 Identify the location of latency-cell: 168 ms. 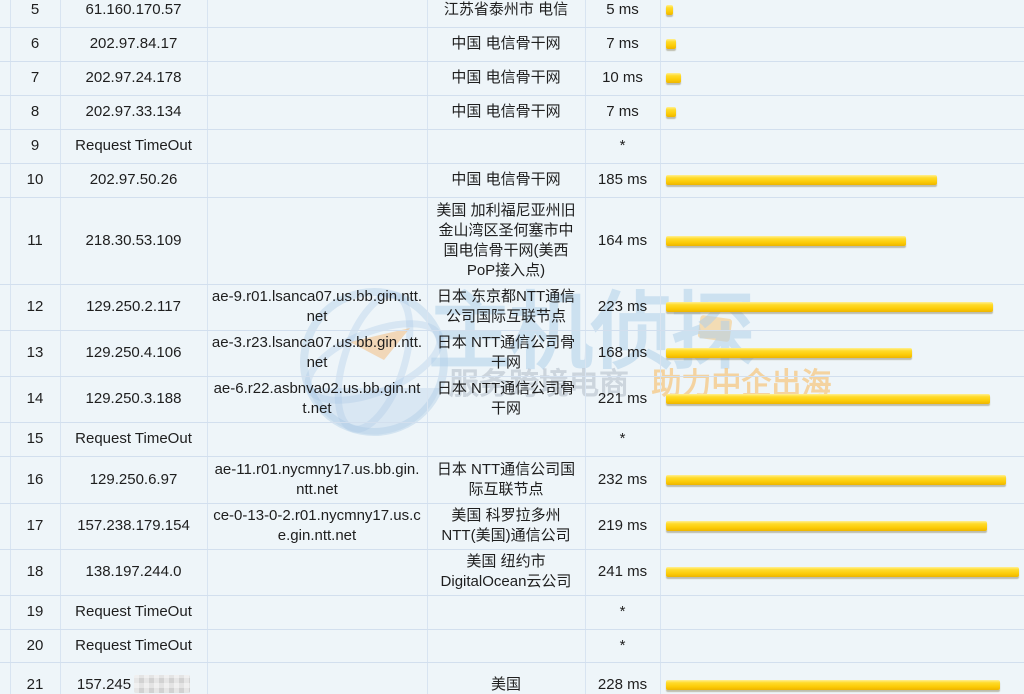
(623, 353).